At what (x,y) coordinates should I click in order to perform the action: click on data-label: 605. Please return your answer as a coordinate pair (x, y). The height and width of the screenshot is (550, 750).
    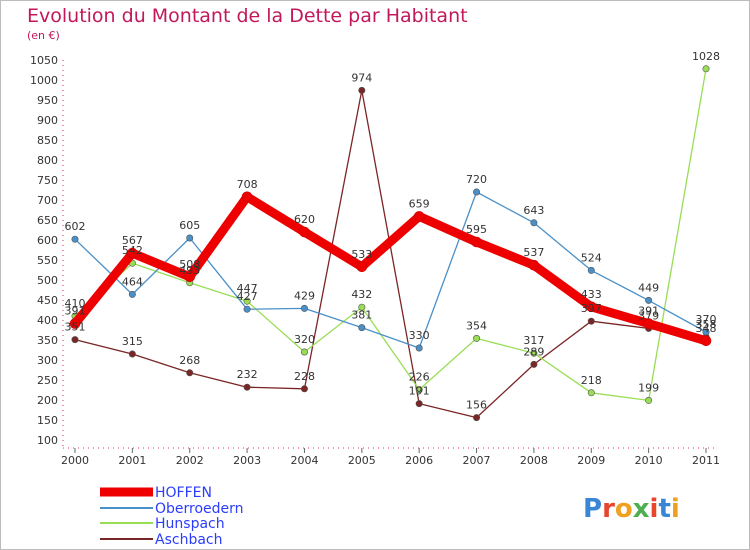
    Looking at the image, I should click on (189, 225).